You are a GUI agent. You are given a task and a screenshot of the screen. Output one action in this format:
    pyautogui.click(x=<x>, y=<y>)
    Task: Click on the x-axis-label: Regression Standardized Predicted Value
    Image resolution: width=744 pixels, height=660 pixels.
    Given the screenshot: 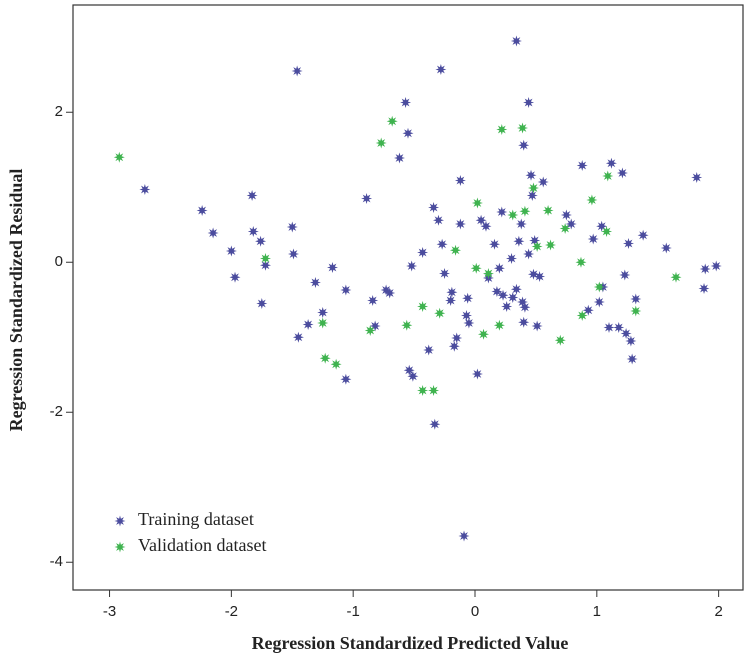 What is the action you would take?
    pyautogui.click(x=410, y=643)
    